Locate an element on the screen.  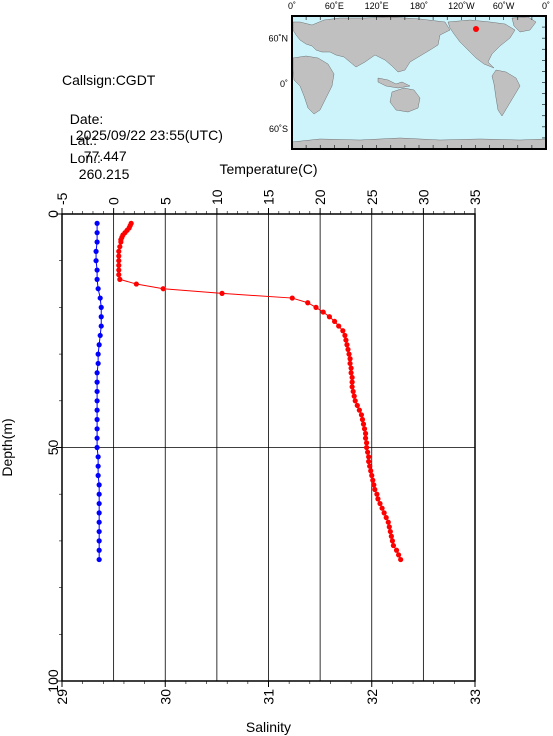
map-longitude-label: 0˚ is located at coordinates (292, 6).